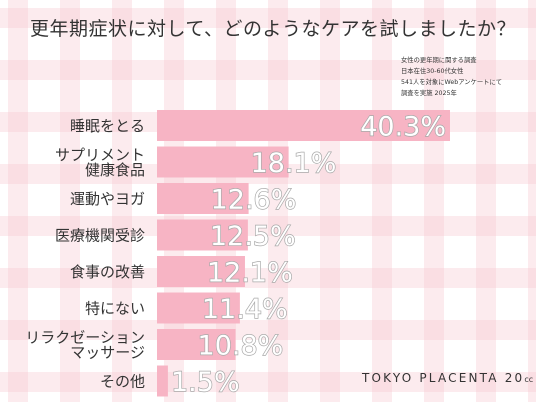  Describe the element at coordinates (107, 126) in the screenshot. I see `category-label: 睡眠をとる` at that location.